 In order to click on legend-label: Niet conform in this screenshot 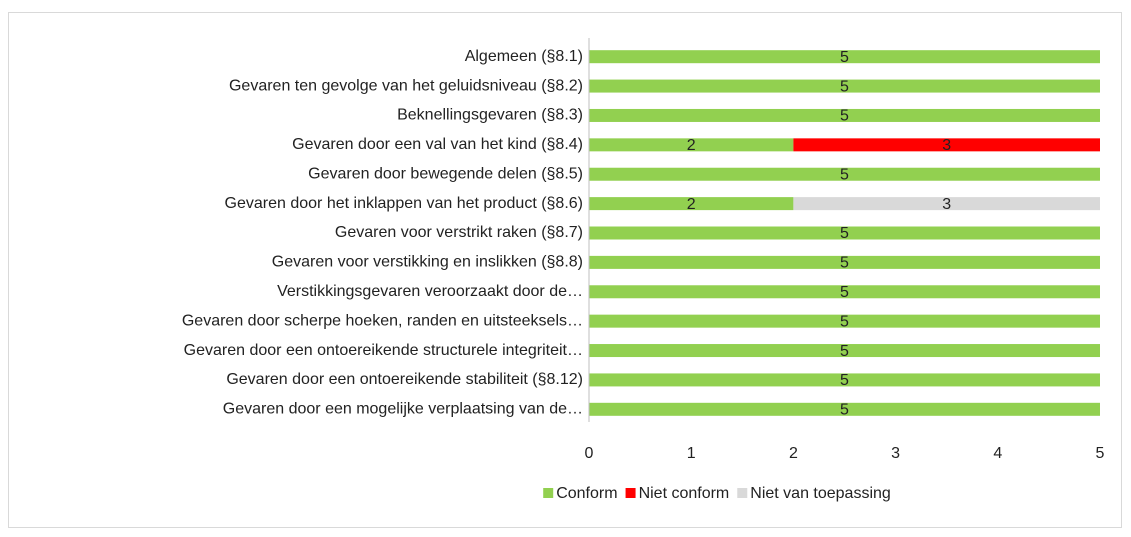, I will do `click(684, 493)`.